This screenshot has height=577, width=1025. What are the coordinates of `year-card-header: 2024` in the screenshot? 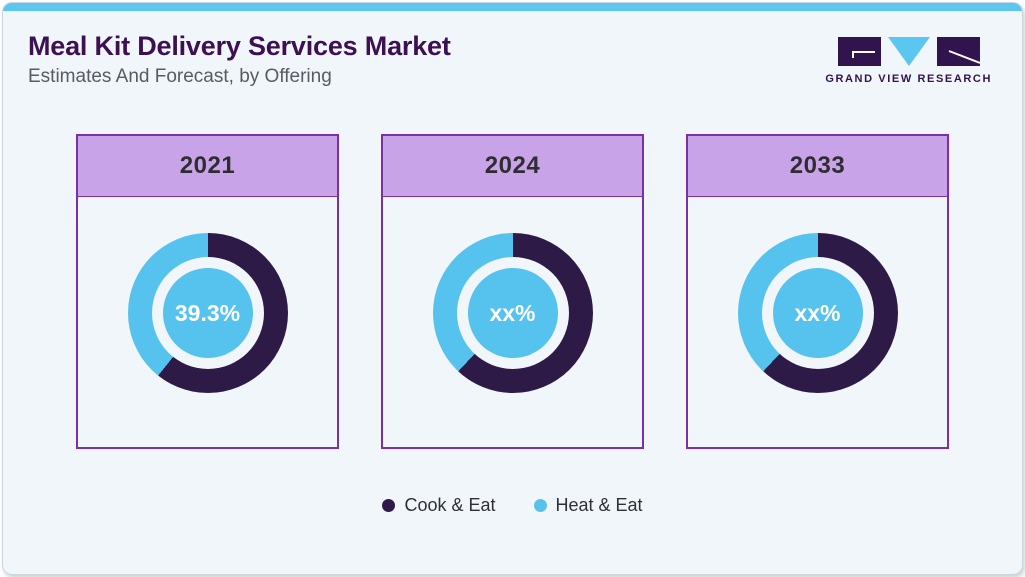 It's located at (512, 166).